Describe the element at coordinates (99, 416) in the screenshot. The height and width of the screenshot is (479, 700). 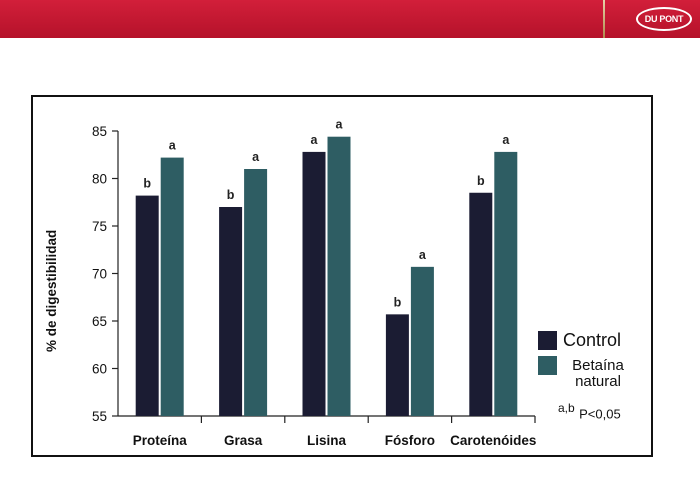
I see `y-tick-label: 55` at that location.